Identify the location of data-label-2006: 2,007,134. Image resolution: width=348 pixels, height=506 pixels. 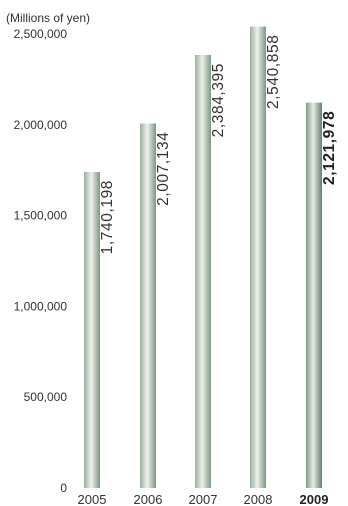
(163, 169).